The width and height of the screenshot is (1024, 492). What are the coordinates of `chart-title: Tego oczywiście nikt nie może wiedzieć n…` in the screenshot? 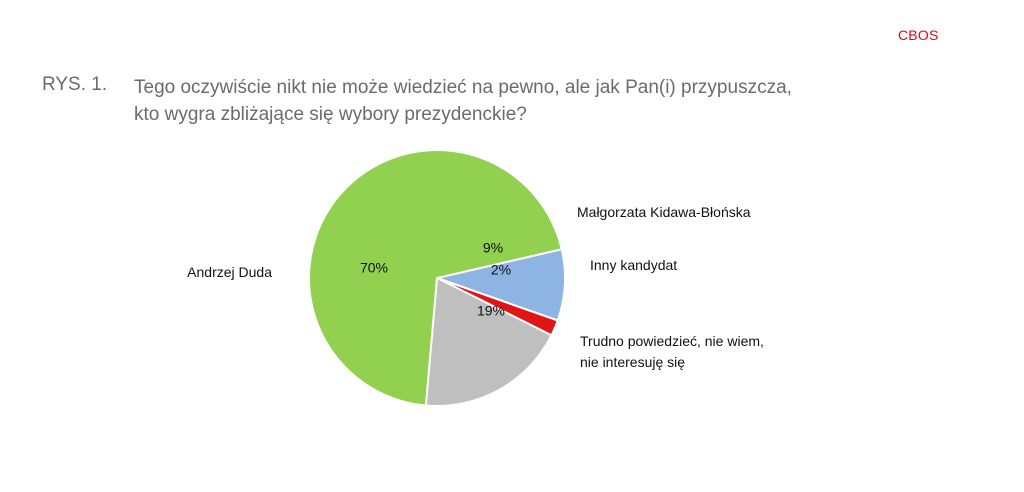 It's located at (544, 101).